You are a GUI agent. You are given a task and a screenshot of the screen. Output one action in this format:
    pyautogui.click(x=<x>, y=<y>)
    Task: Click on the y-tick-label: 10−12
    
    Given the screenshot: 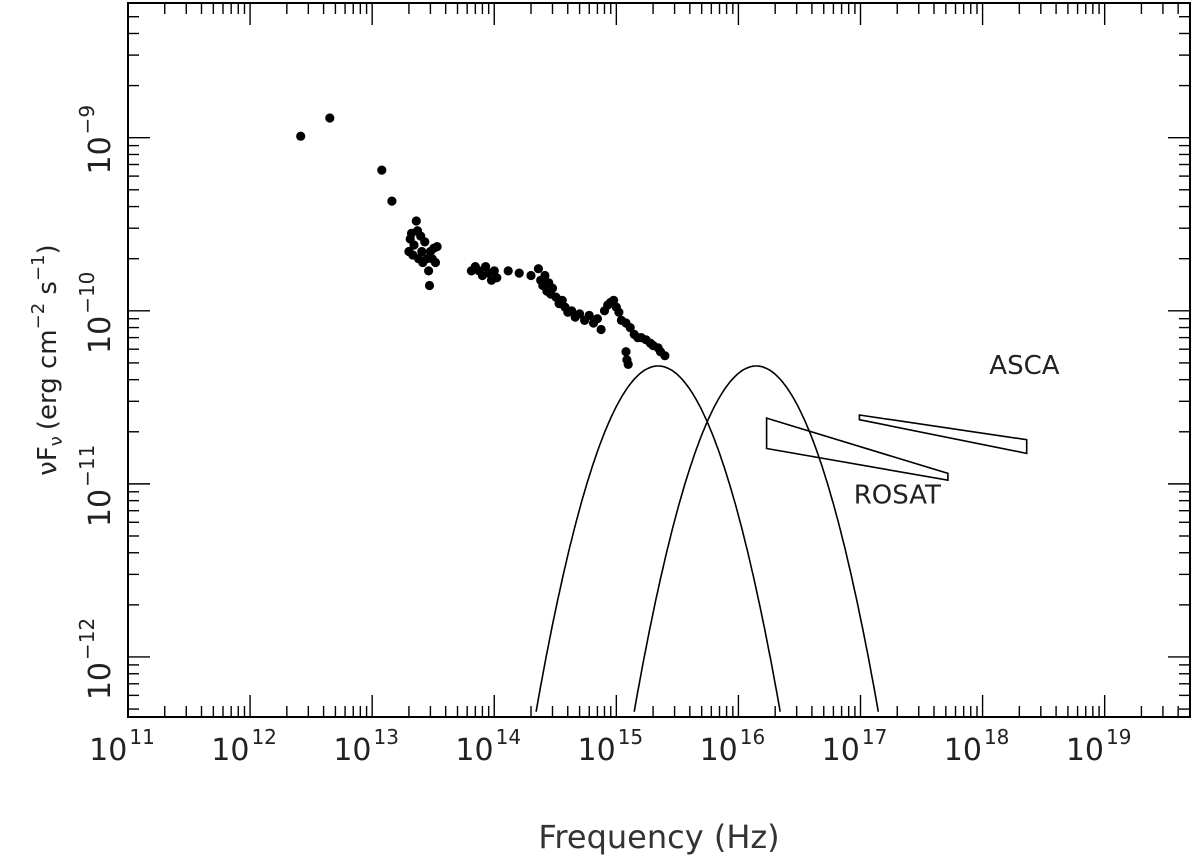 What is the action you would take?
    pyautogui.click(x=96, y=659)
    